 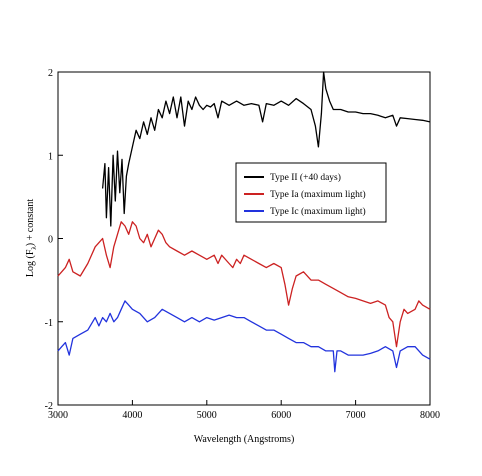 What do you see at coordinates (244, 336) in the screenshot?
I see `series-line-type-ic` at bounding box center [244, 336].